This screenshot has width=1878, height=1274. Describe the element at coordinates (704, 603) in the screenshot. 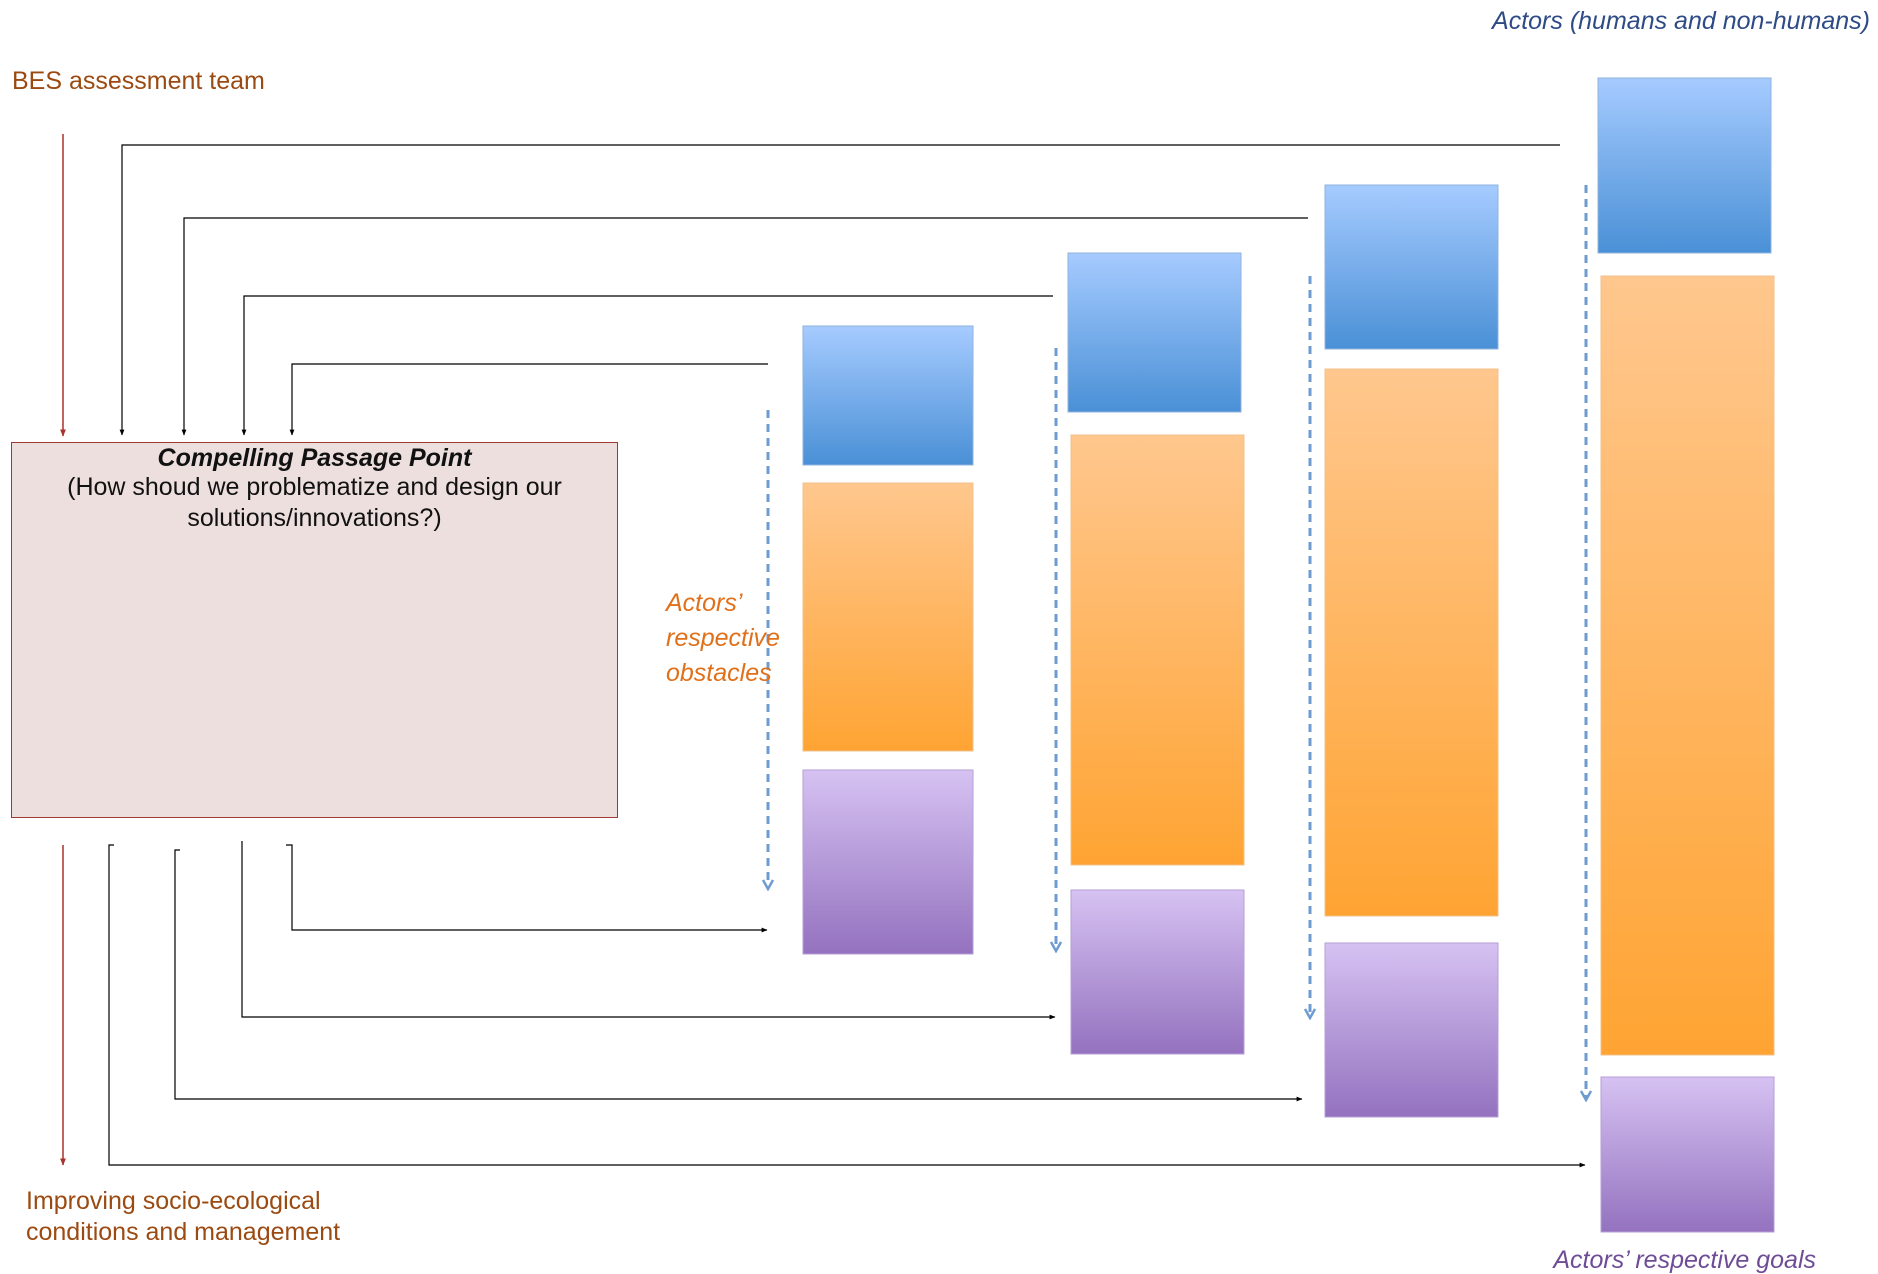

I see `obstacles-label-line-1: Actors’` at that location.